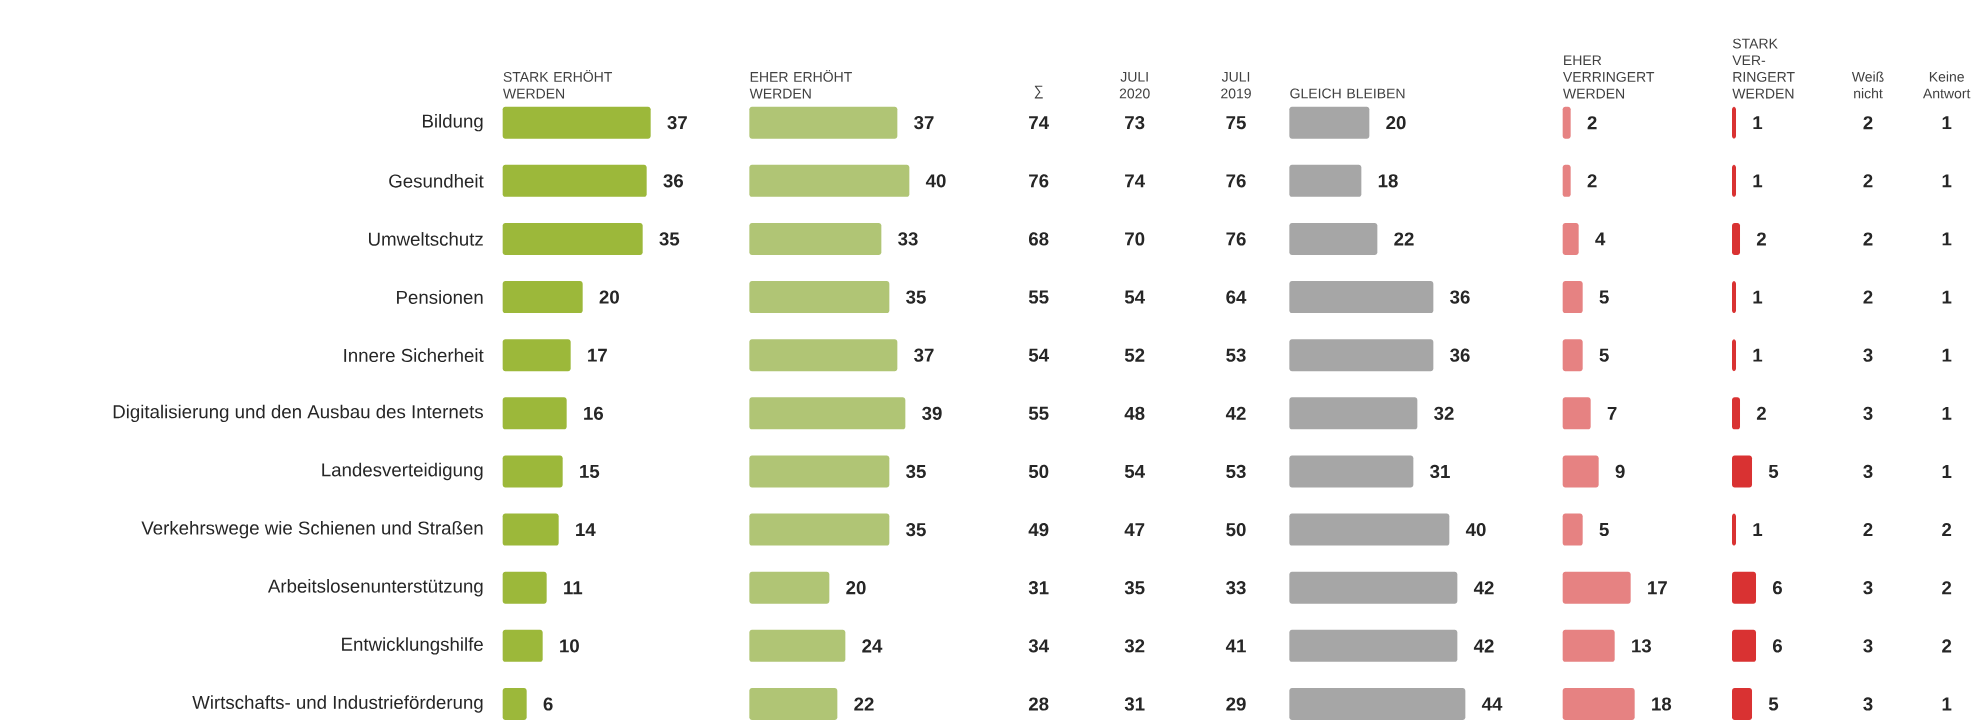 Image resolution: width=1982 pixels, height=723 pixels. I want to click on y-tick-label: Gesundheit, so click(436, 180).